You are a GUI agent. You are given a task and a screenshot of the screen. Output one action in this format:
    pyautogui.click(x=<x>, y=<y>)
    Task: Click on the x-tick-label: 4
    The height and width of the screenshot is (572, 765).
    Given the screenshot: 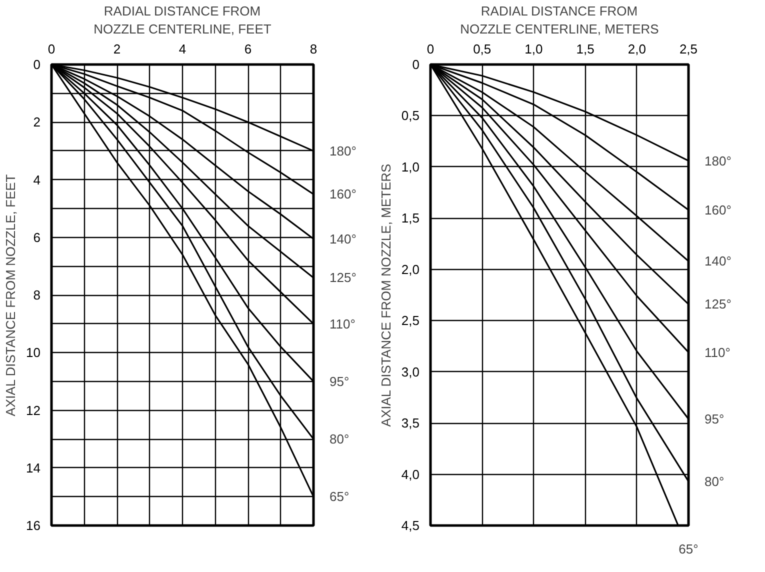 What is the action you would take?
    pyautogui.click(x=182, y=49)
    